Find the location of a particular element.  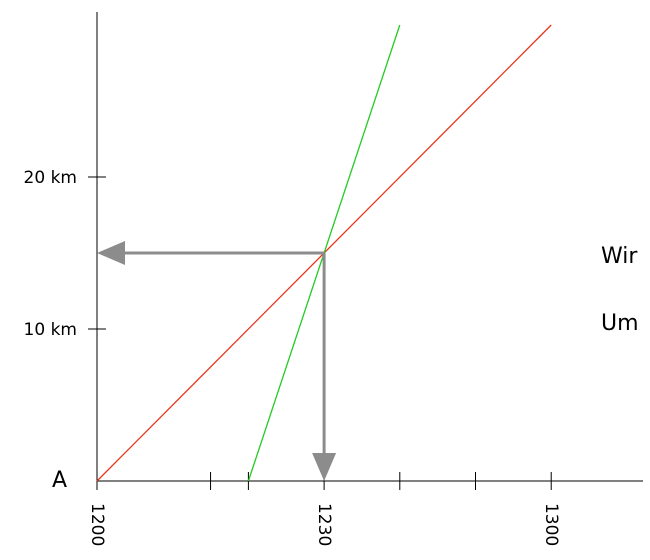

annotation-text-2: Um is located at coordinates (620, 323).